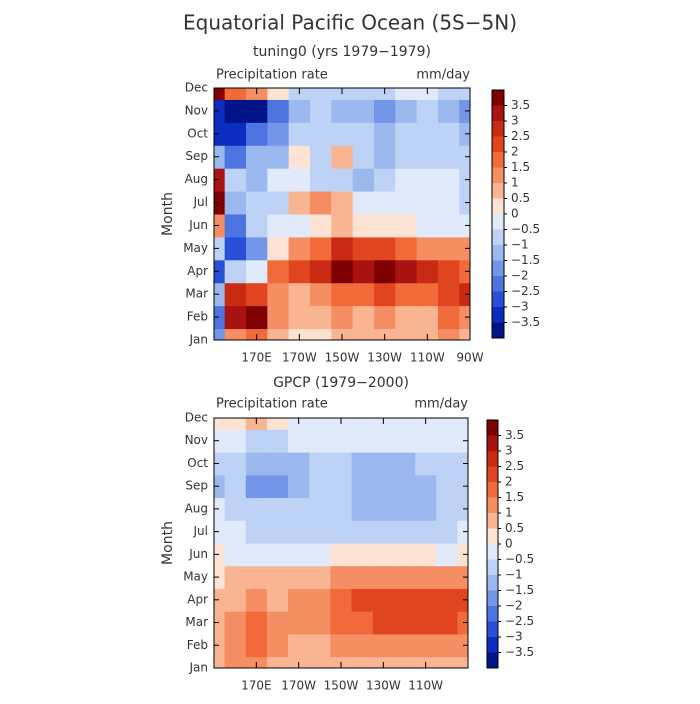  What do you see at coordinates (383, 686) in the screenshot?
I see `x-tick-label: 130W` at bounding box center [383, 686].